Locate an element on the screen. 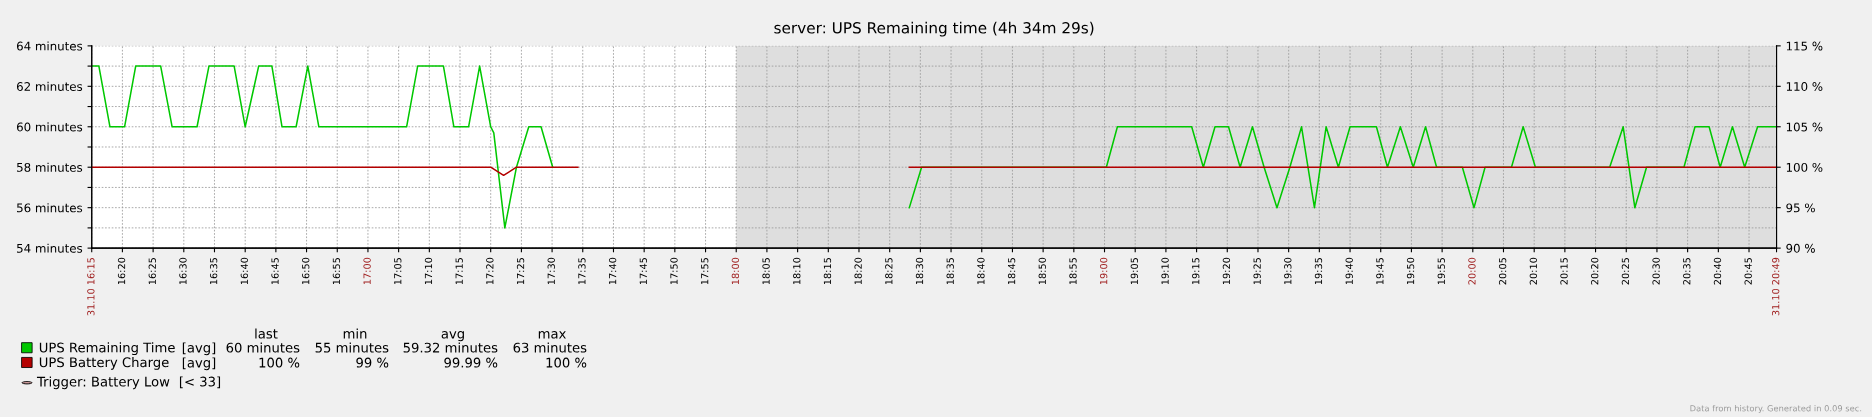  x-tick-label: 19:00 is located at coordinates (1103, 271).